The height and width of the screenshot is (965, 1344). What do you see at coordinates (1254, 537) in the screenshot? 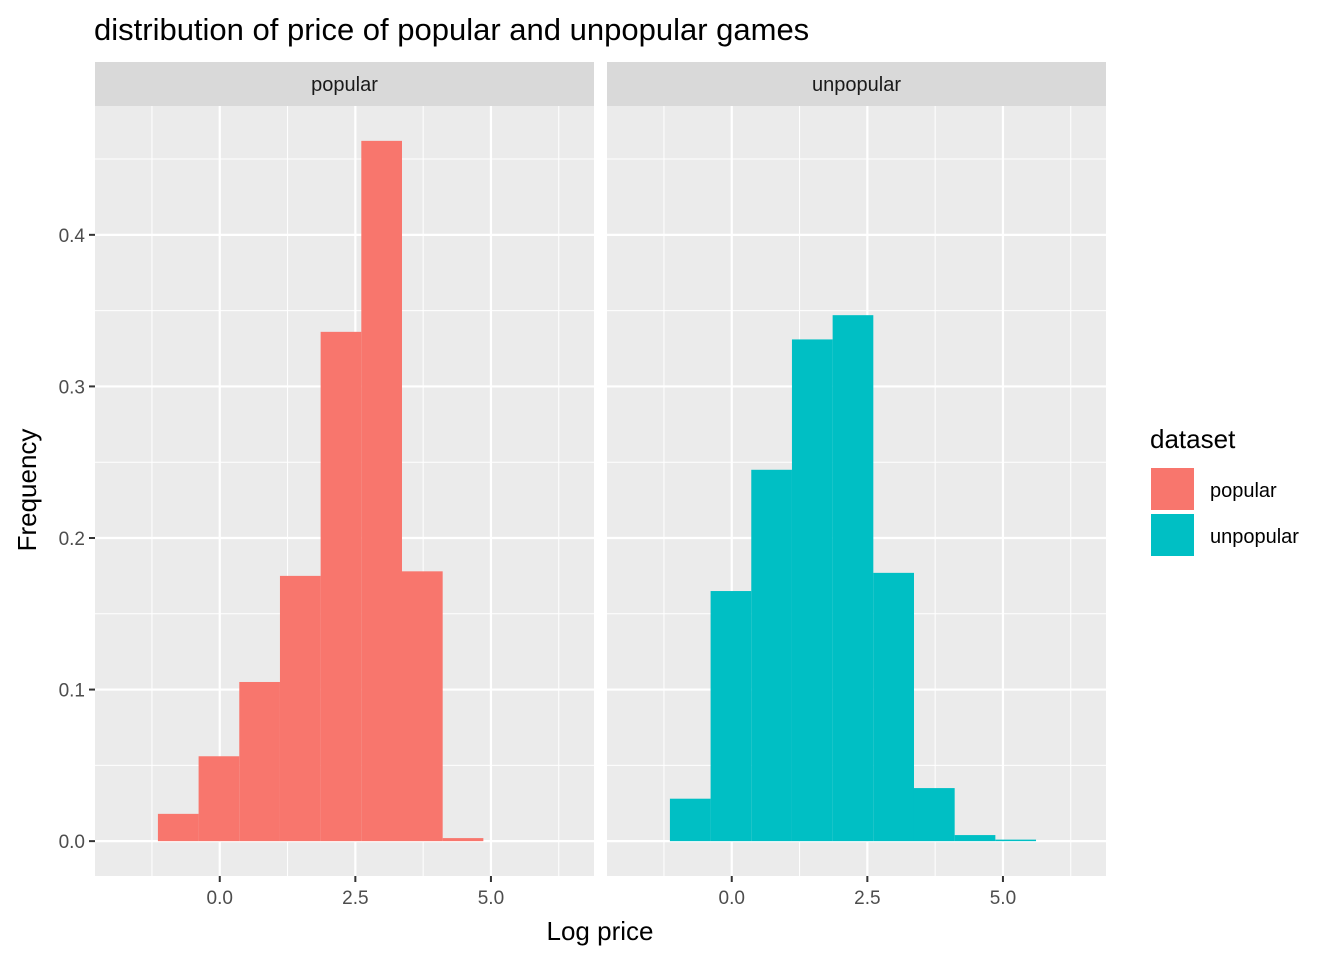
I see `legend-label-unpopular: unpopular` at bounding box center [1254, 537].